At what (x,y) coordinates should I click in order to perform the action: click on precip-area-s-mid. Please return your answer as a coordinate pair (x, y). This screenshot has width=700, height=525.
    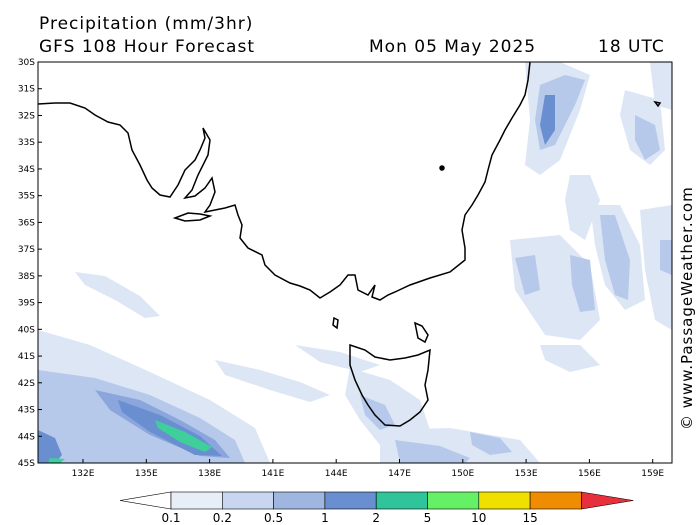
    Looking at the image, I should click on (432, 451).